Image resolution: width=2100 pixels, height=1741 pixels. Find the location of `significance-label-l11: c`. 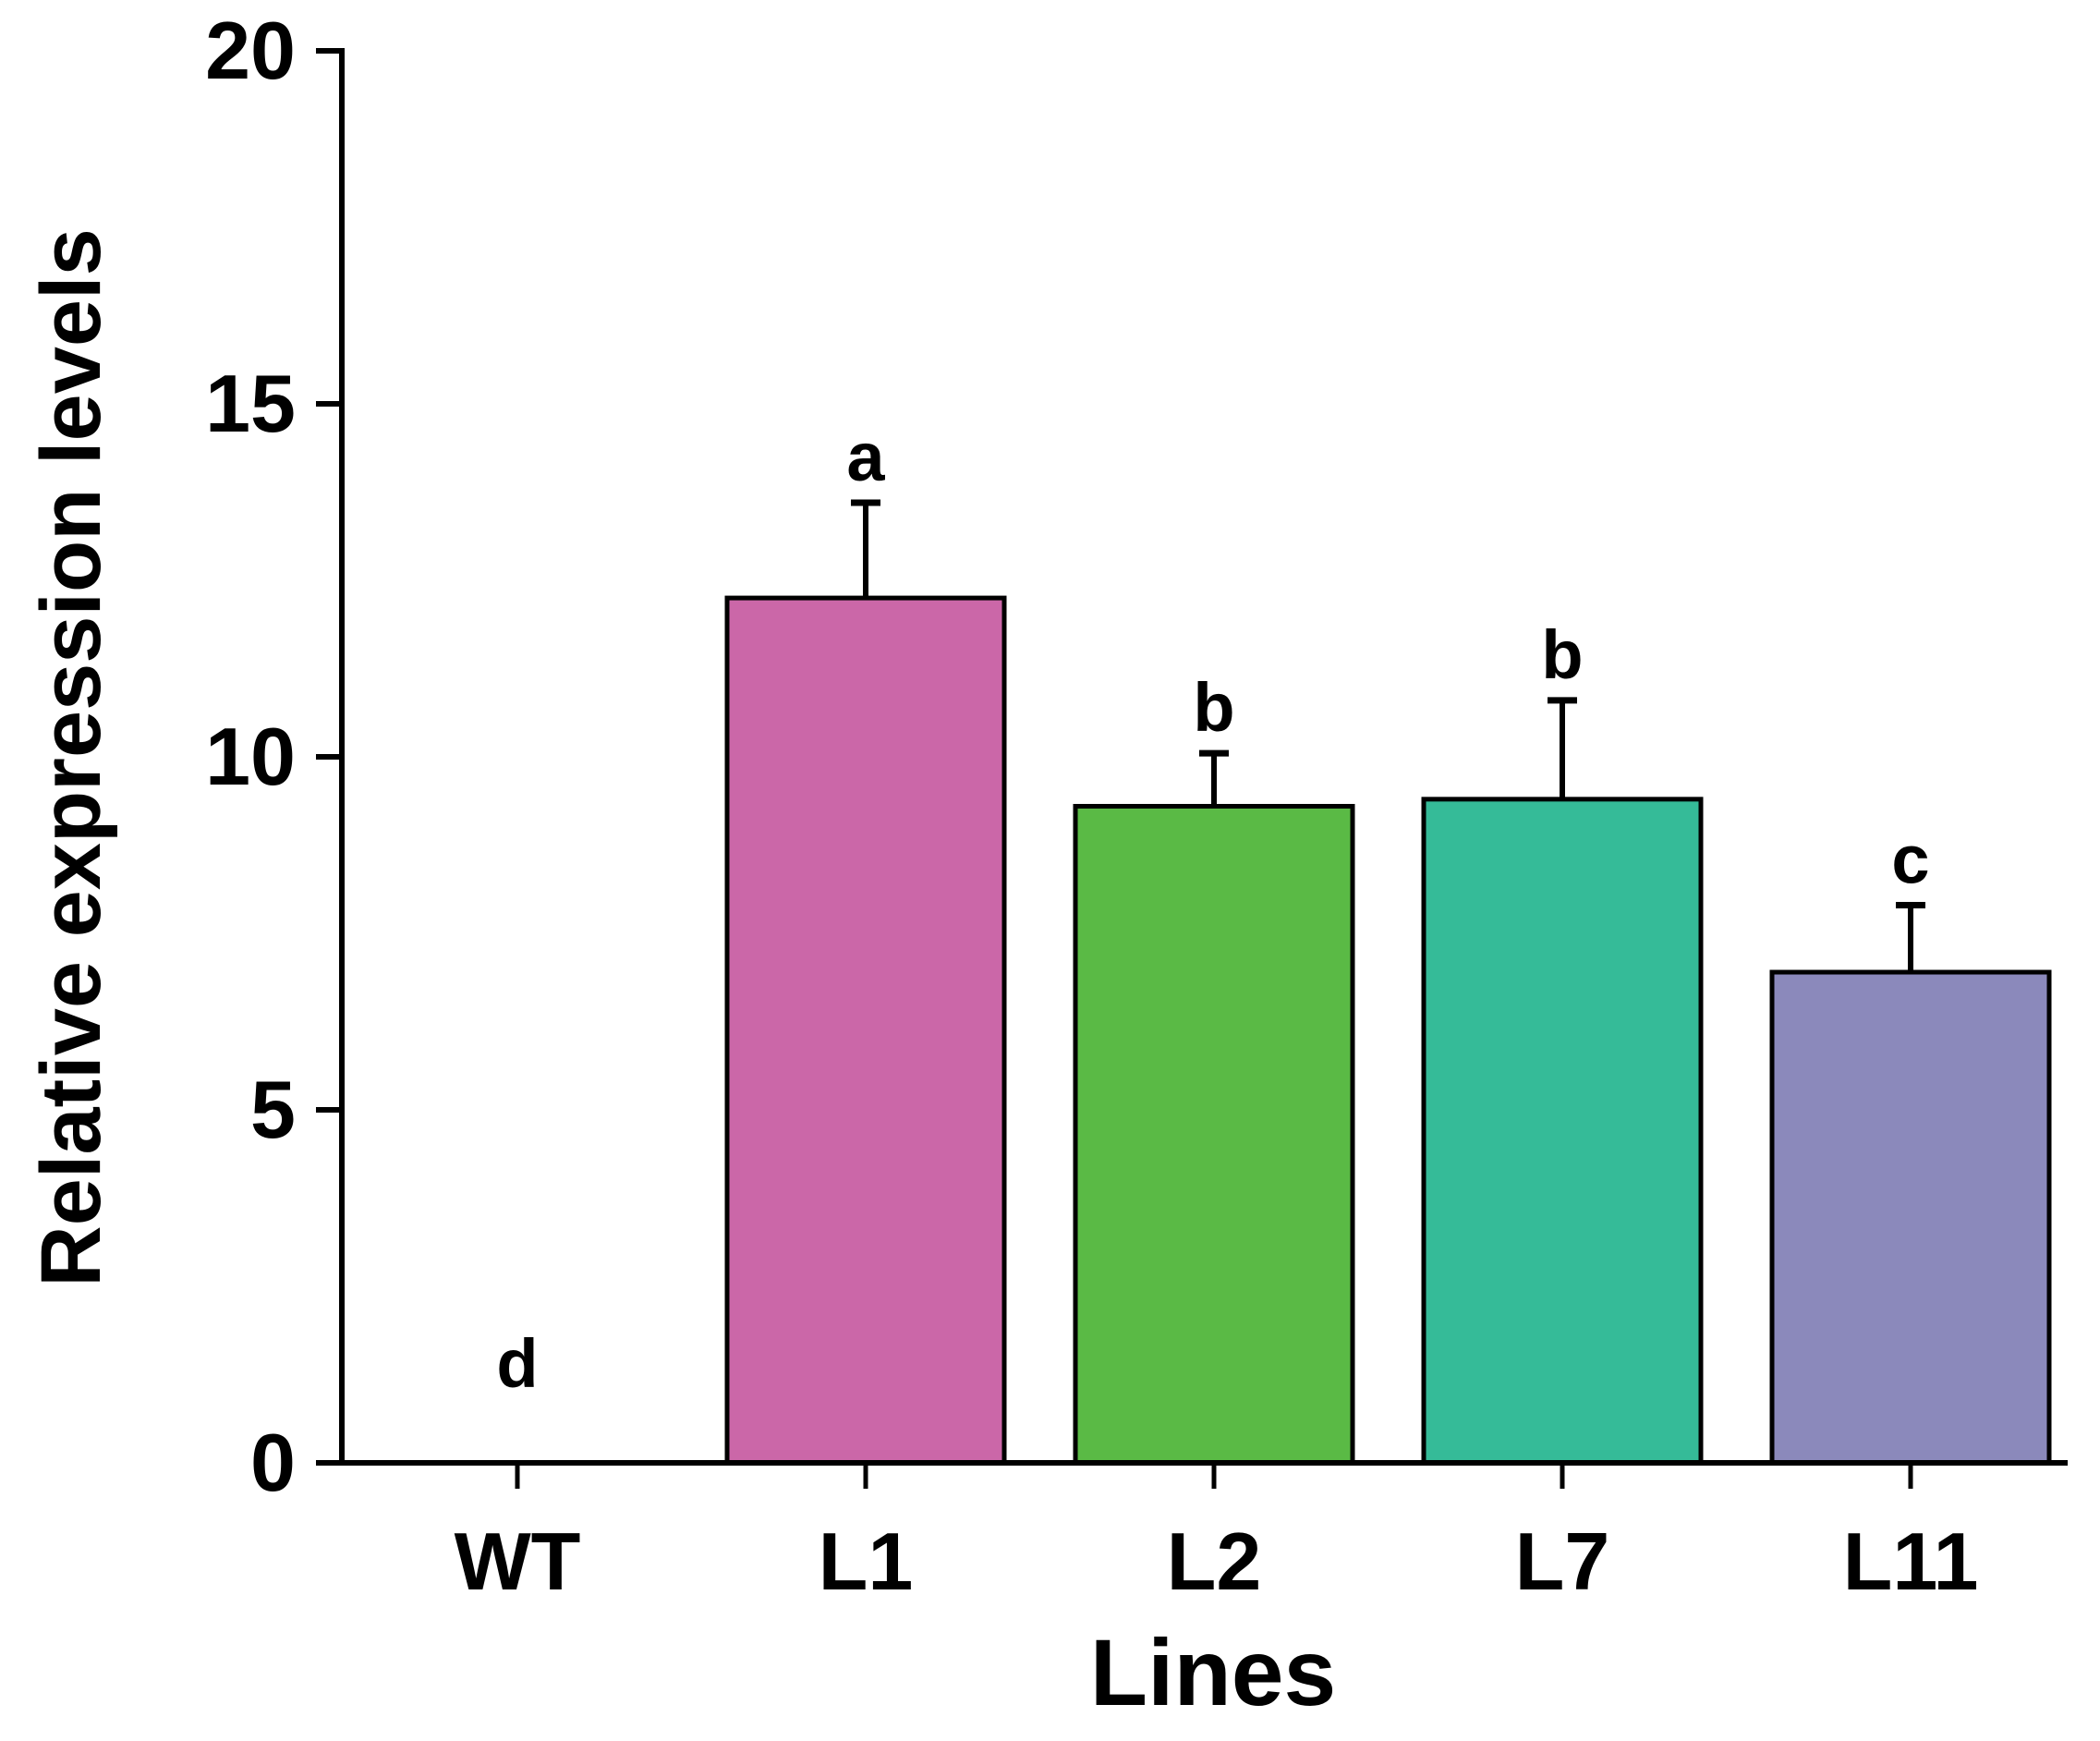

significance-label-l11: c is located at coordinates (1910, 859).